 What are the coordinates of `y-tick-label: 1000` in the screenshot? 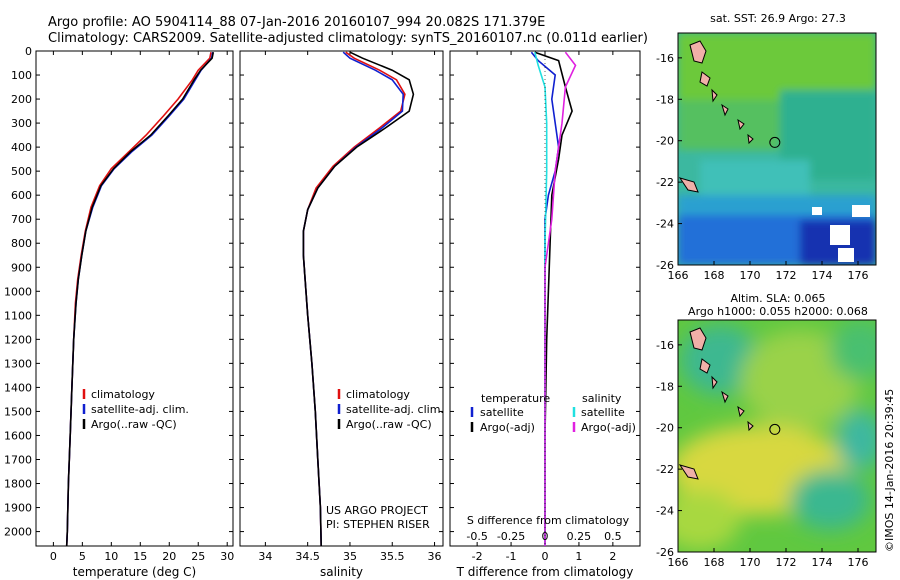 It's located at (18, 291).